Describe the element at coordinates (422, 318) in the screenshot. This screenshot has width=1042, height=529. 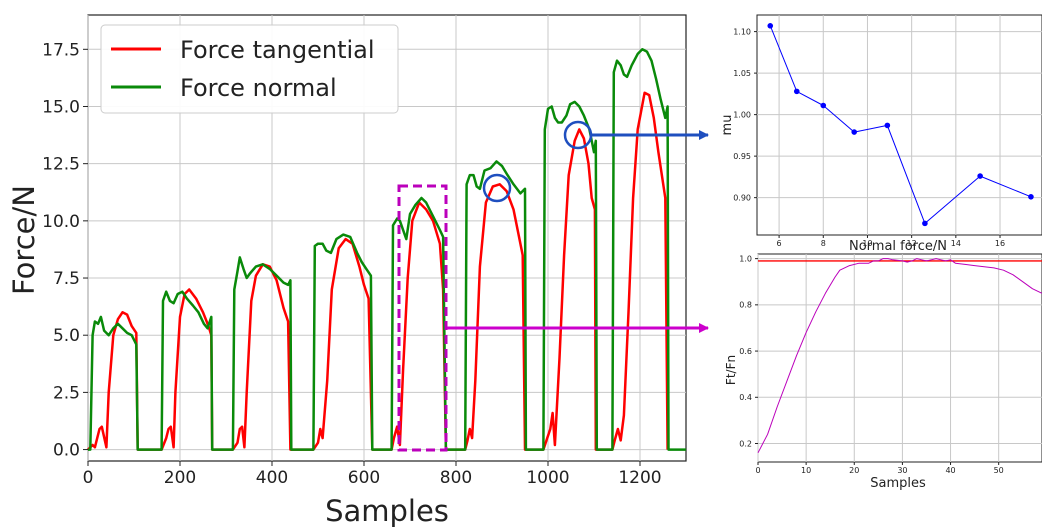
I see `highlight-dashed-box` at that location.